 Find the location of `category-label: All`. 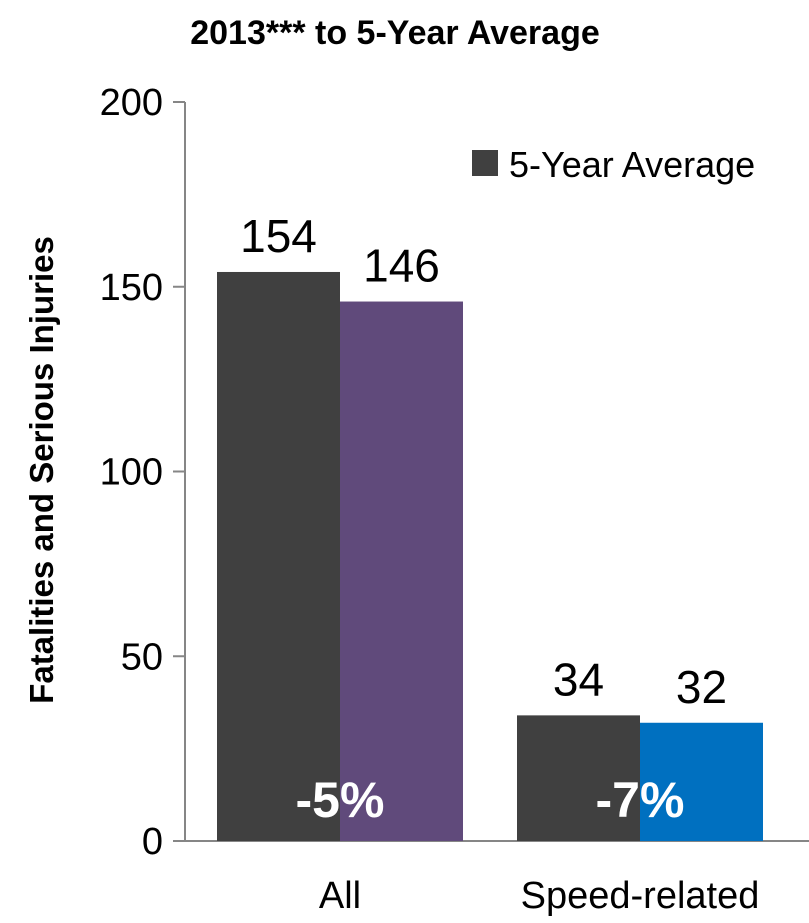

category-label: All is located at coordinates (340, 896).